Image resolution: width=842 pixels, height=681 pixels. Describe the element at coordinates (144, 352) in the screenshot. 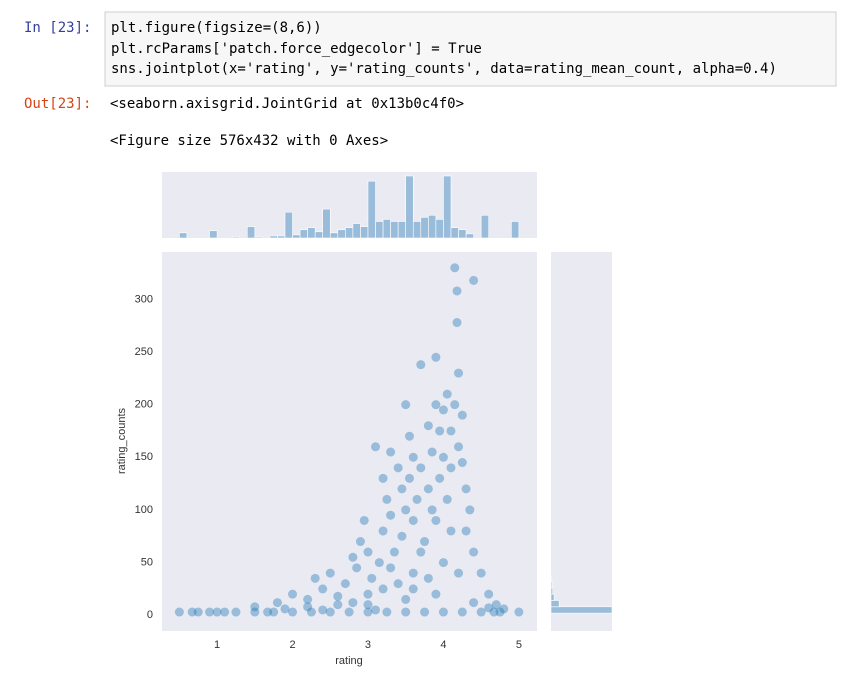

I see `y-tick-label: 250` at that location.